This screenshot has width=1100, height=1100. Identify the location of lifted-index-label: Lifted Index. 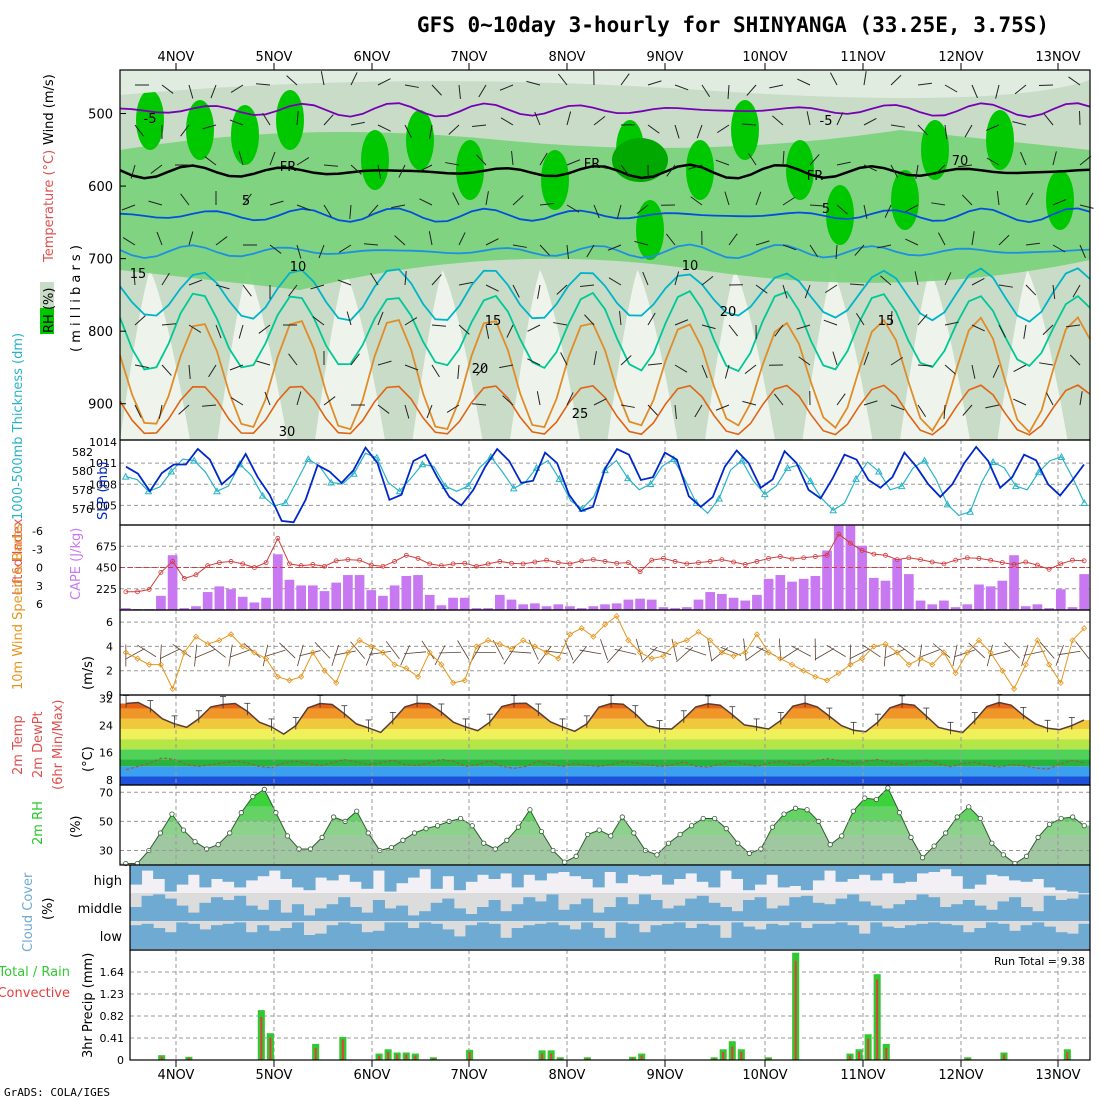
(18, 556).